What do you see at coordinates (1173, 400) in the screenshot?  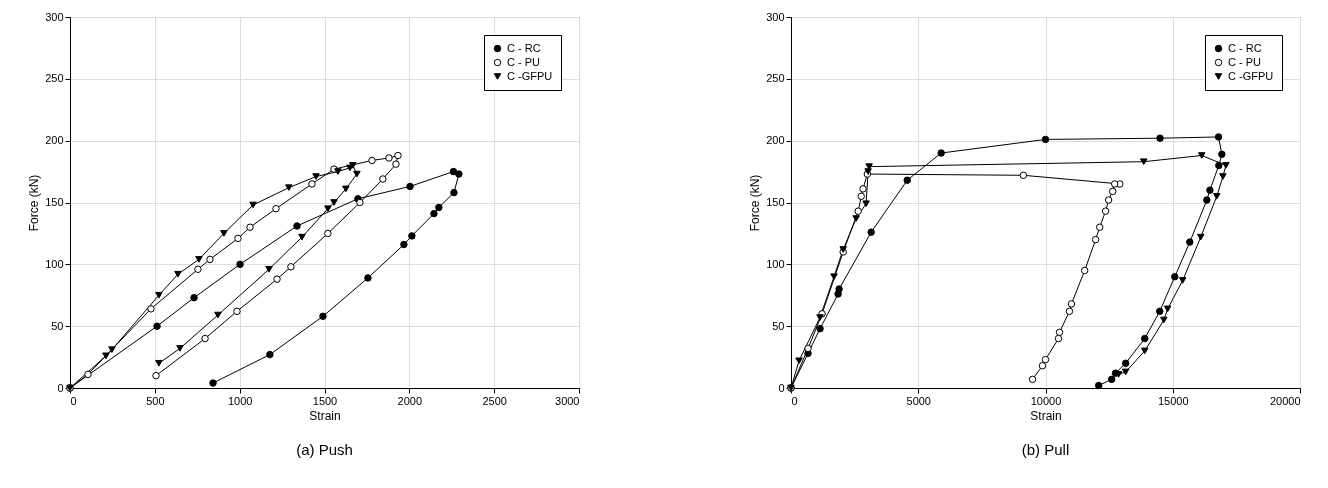 I see `x-tick-label: 15000` at bounding box center [1173, 400].